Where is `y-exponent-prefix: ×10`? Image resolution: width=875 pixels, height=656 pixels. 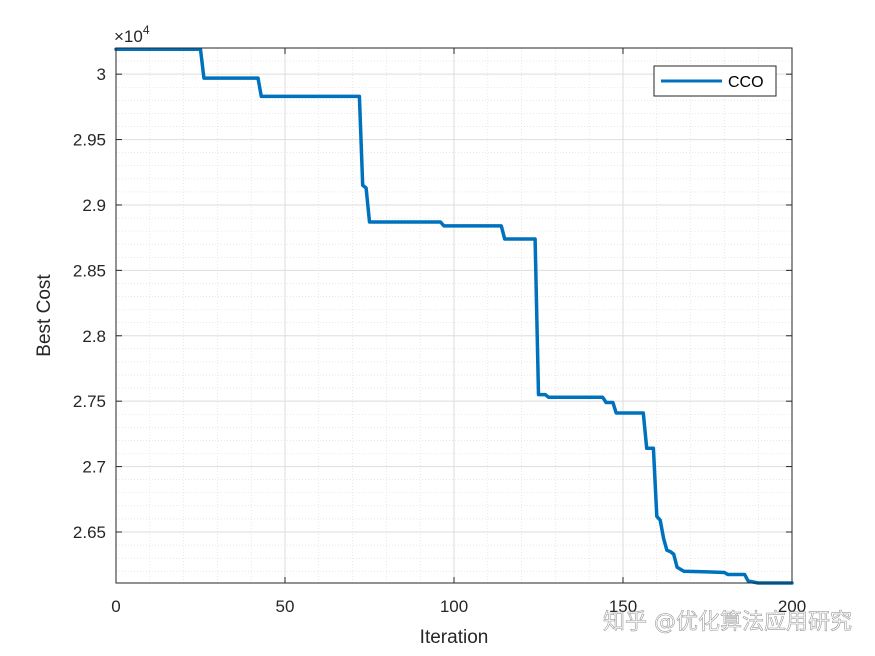 y-exponent-prefix: ×10 is located at coordinates (128, 36).